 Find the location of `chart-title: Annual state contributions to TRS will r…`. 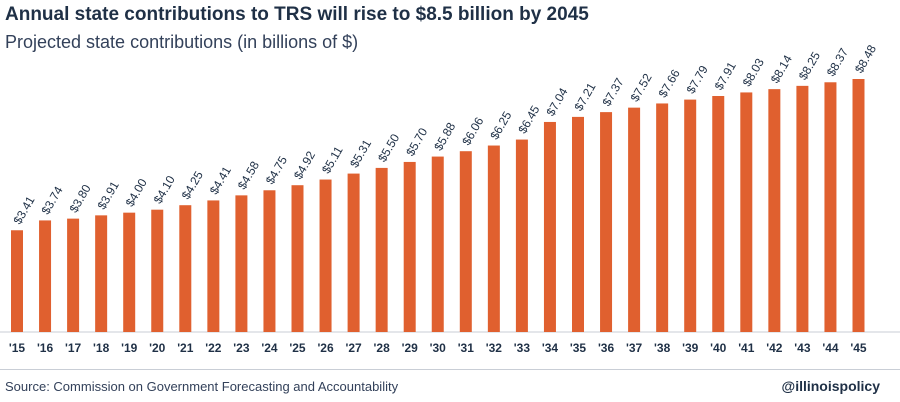

chart-title: Annual state contributions to TRS will r… is located at coordinates (297, 14).